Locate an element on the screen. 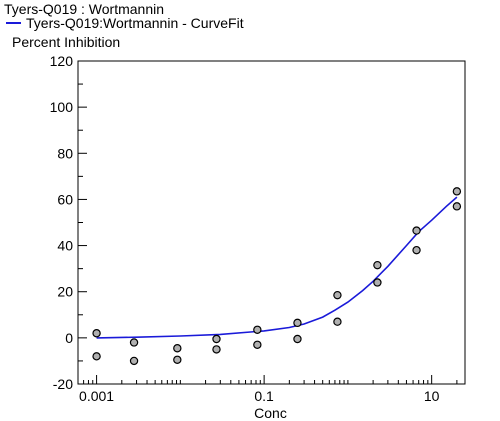  y-tick-label: 80 is located at coordinates (65, 153).